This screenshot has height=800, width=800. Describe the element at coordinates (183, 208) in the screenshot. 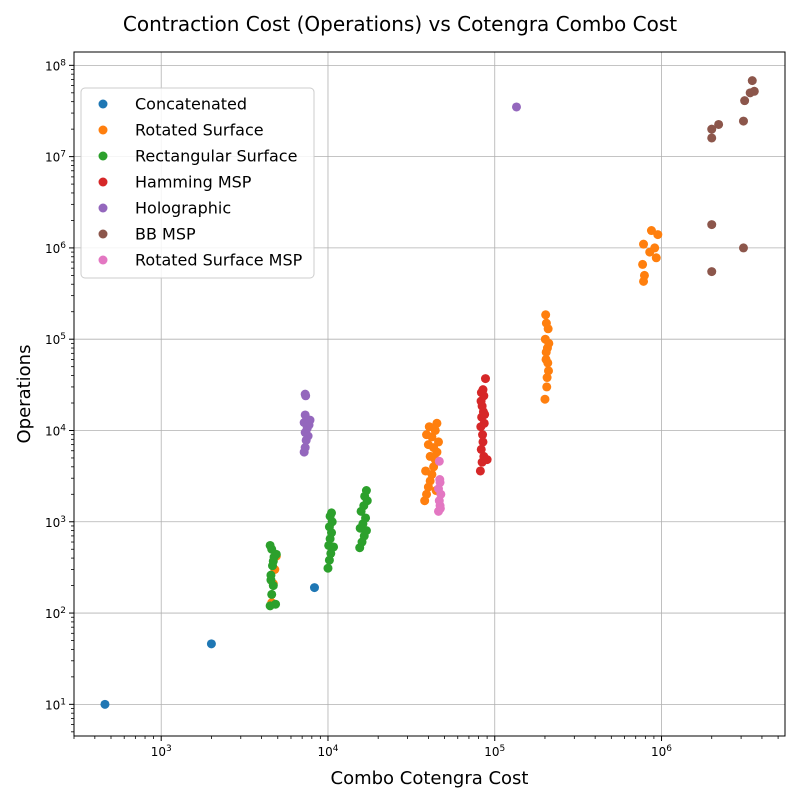

I see `legend-label: Holographic` at that location.